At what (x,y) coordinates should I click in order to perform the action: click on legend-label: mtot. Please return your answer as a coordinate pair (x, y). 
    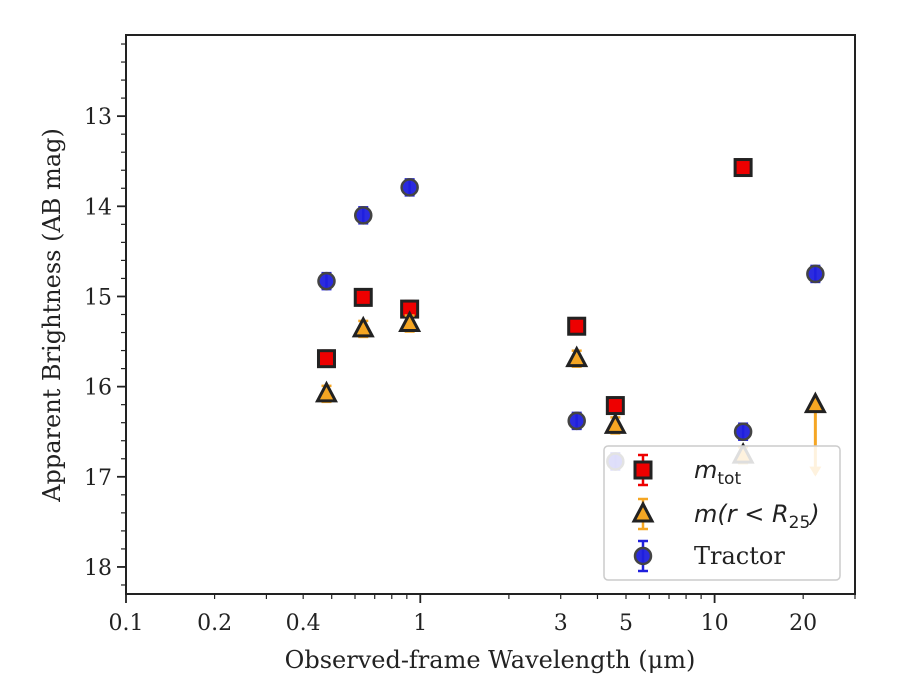
    Looking at the image, I should click on (717, 472).